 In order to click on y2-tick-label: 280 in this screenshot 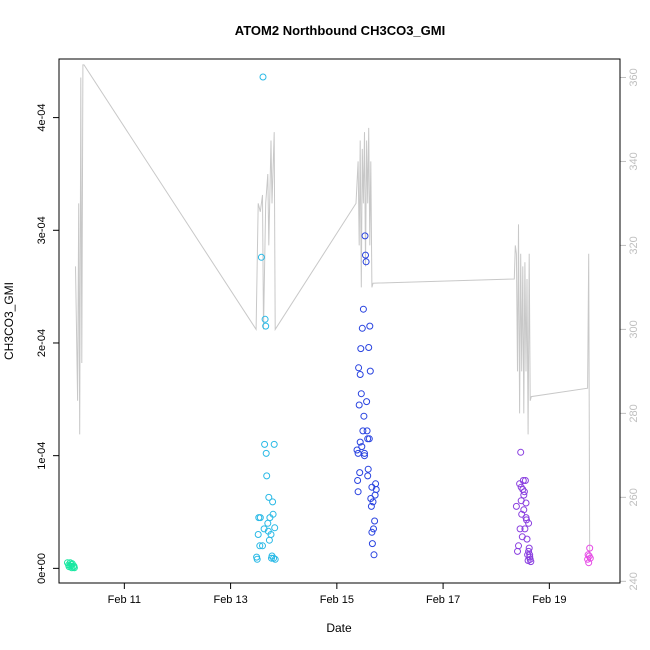, I will do `click(634, 413)`.